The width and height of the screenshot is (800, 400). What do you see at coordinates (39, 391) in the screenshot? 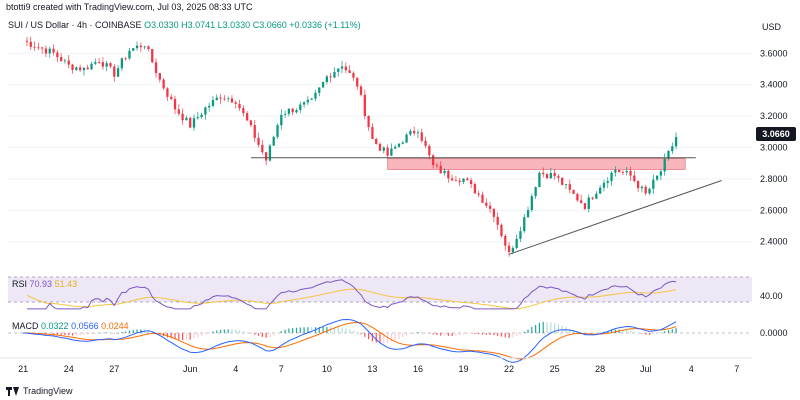
I see `footer-brand: TradingView` at bounding box center [39, 391].